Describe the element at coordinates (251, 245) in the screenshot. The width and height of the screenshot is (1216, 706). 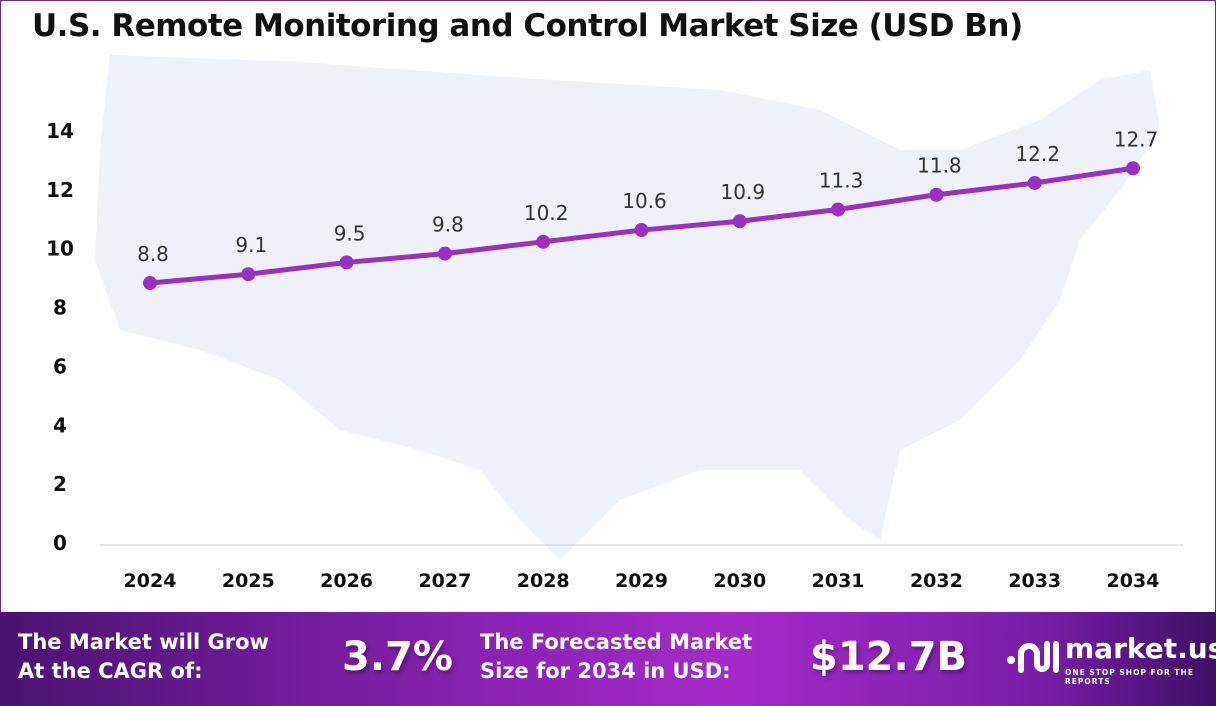
I see `data-label: 9.1` at that location.